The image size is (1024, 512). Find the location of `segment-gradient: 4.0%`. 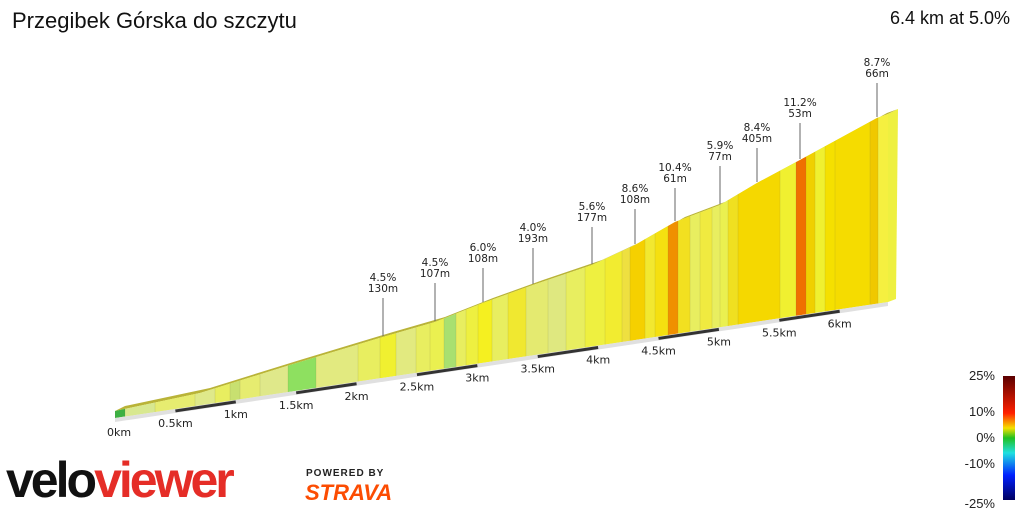

segment-gradient: 4.0% is located at coordinates (533, 228).